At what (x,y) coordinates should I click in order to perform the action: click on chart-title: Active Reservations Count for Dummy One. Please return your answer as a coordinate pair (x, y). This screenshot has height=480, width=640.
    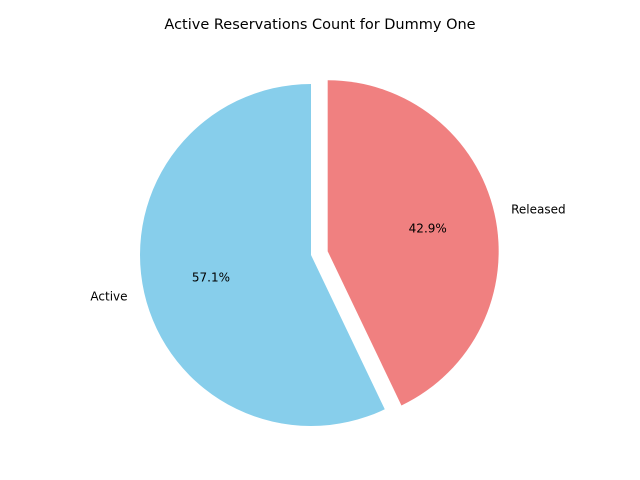
    Looking at the image, I should click on (319, 25).